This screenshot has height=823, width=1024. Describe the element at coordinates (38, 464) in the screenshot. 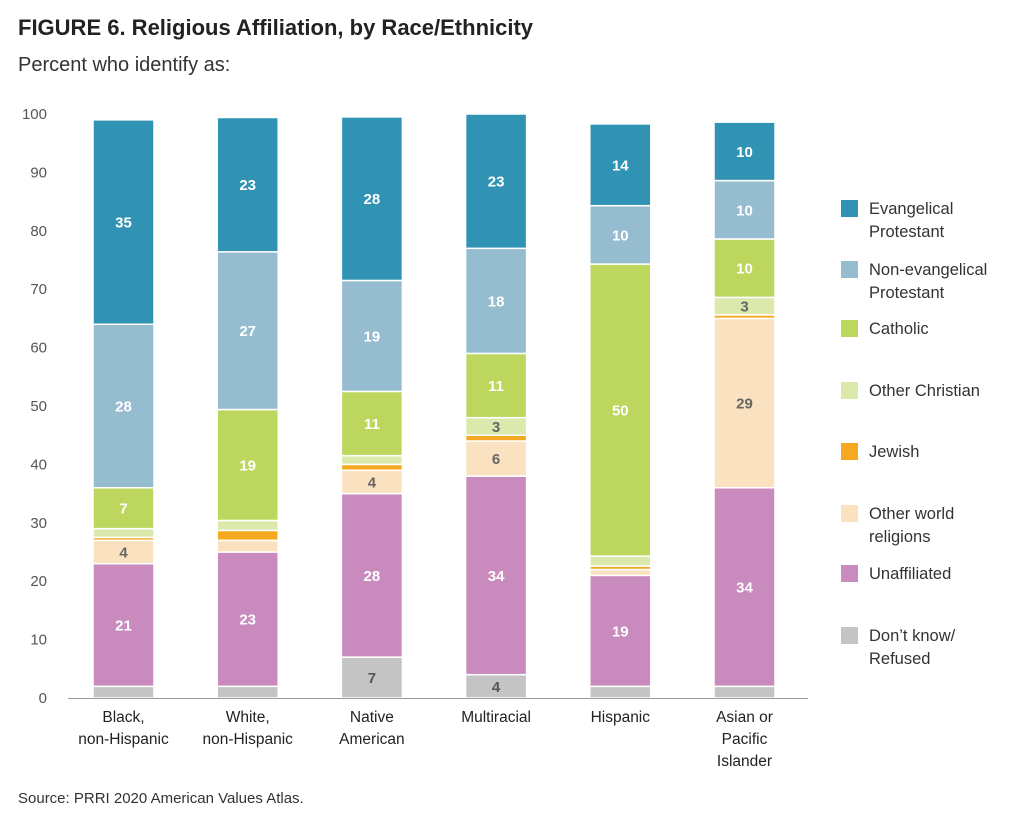

I see `y-tick-label: 40` at that location.